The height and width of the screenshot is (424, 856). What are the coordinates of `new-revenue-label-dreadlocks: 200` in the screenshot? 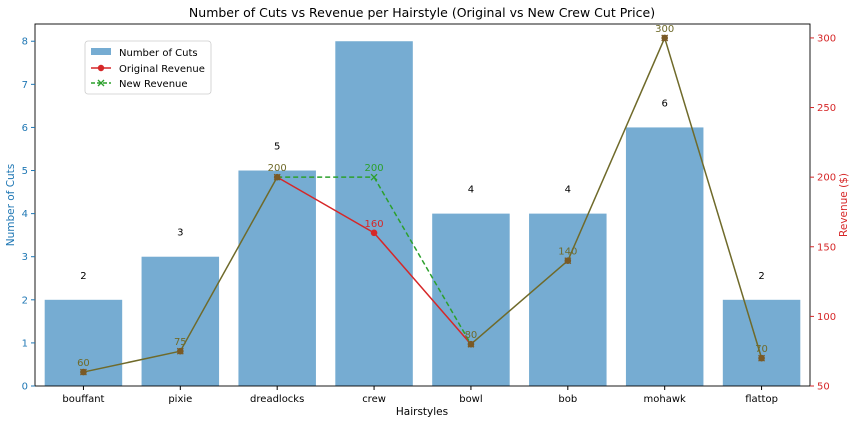 It's located at (277, 168).